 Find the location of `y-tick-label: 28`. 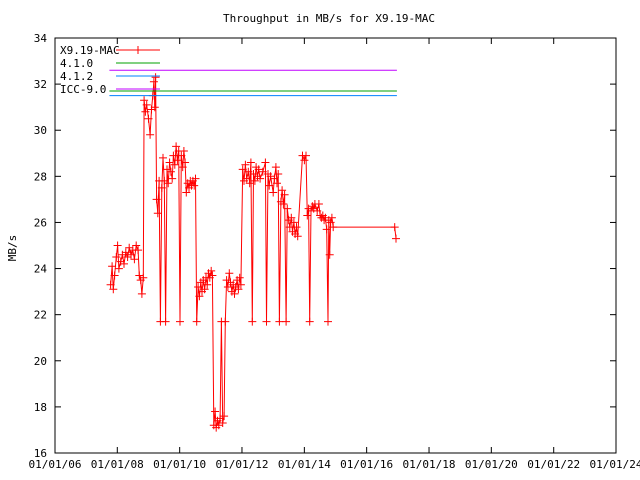

y-tick-label: 28 is located at coordinates (40, 176).